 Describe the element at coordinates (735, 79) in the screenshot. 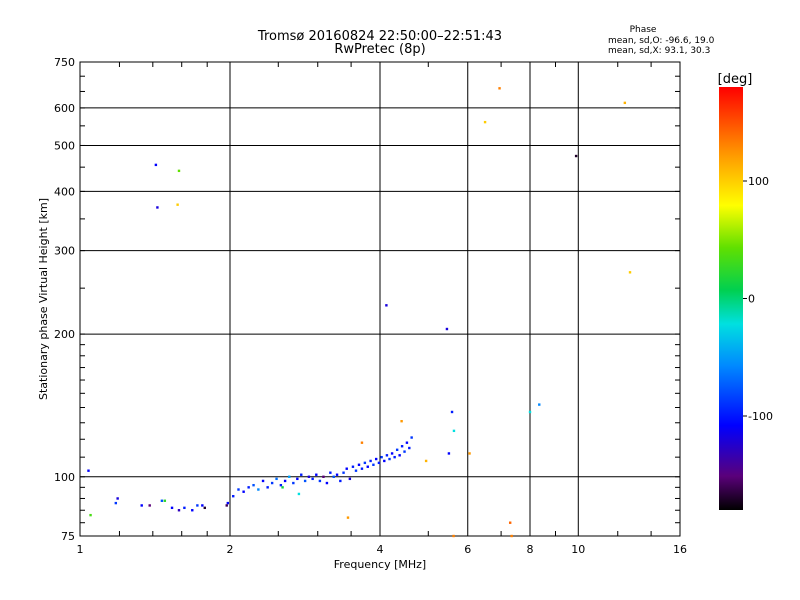

I see `colorbar-label: [deg]` at that location.